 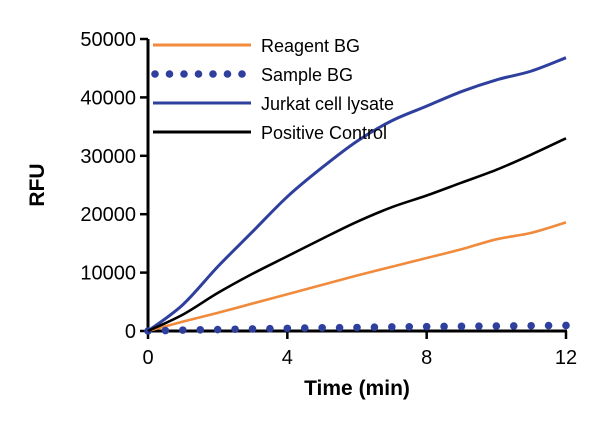 What do you see at coordinates (307, 75) in the screenshot?
I see `legend-label: Sample BG` at bounding box center [307, 75].